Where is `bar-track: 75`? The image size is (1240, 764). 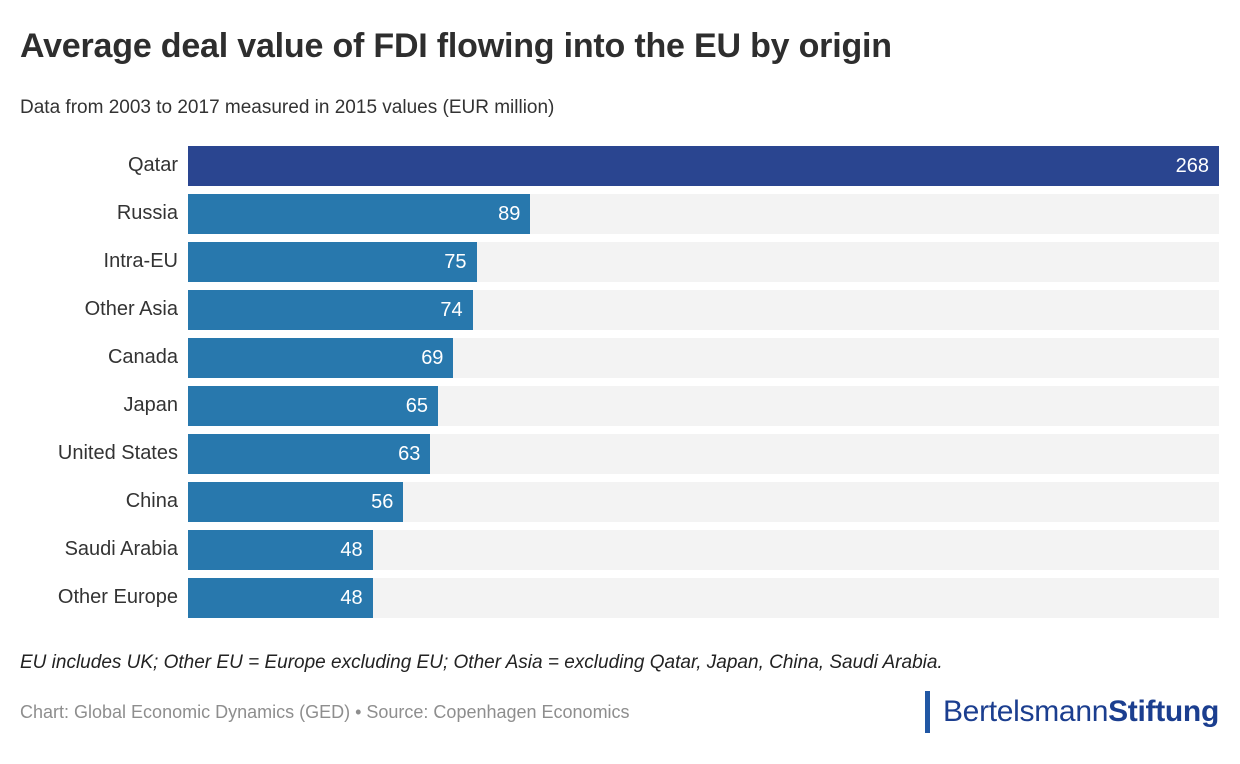 bar-track: 75 is located at coordinates (703, 261).